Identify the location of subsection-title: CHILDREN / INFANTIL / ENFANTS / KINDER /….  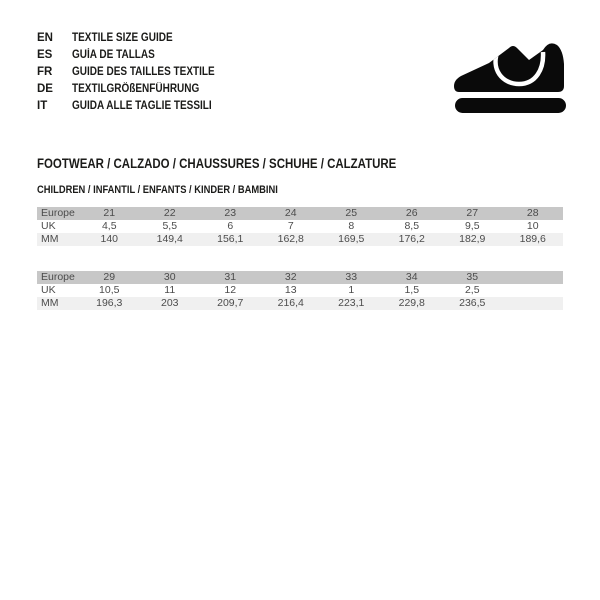
(178, 190).